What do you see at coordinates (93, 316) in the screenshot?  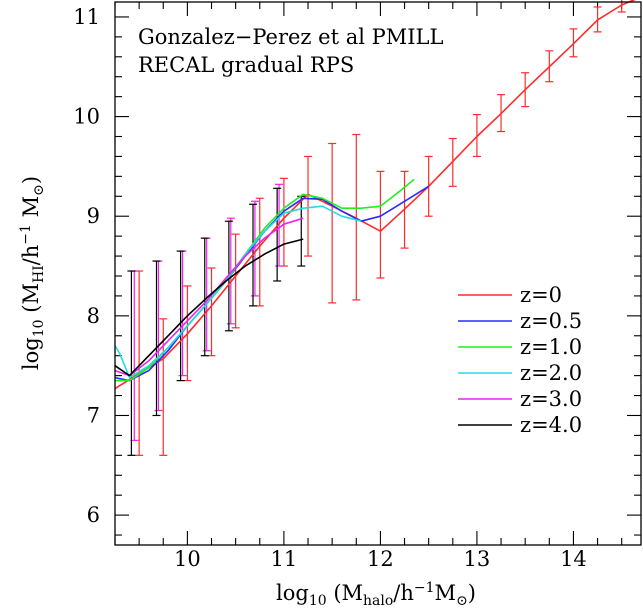 I see `y-tick-label: 8` at bounding box center [93, 316].